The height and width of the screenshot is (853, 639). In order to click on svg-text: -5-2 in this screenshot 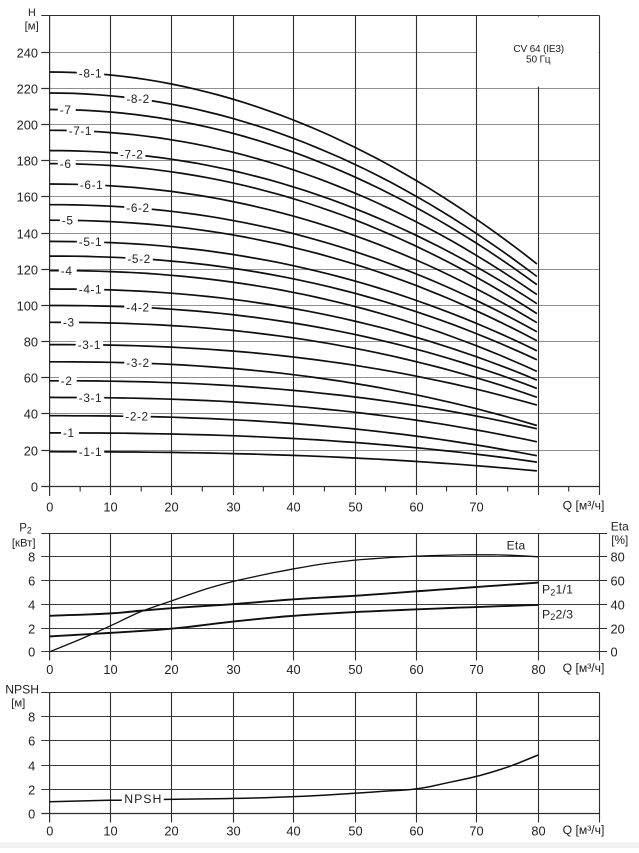, I will do `click(138, 259)`.